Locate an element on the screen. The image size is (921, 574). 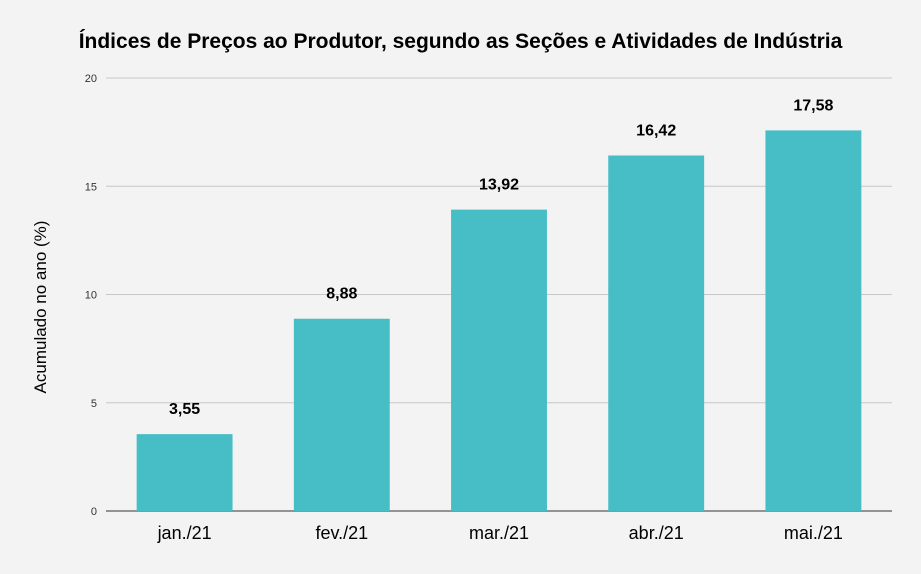
data-label: 8,88 is located at coordinates (341, 294).